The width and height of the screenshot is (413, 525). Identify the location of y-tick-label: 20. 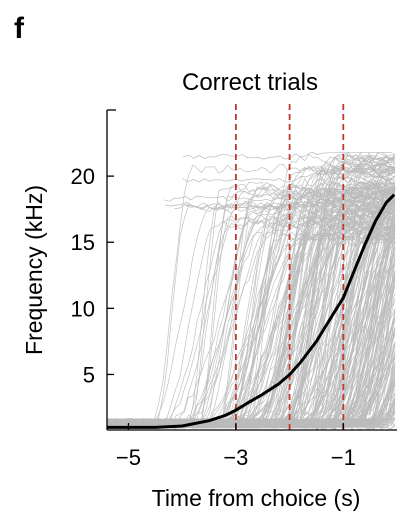
(83, 176).